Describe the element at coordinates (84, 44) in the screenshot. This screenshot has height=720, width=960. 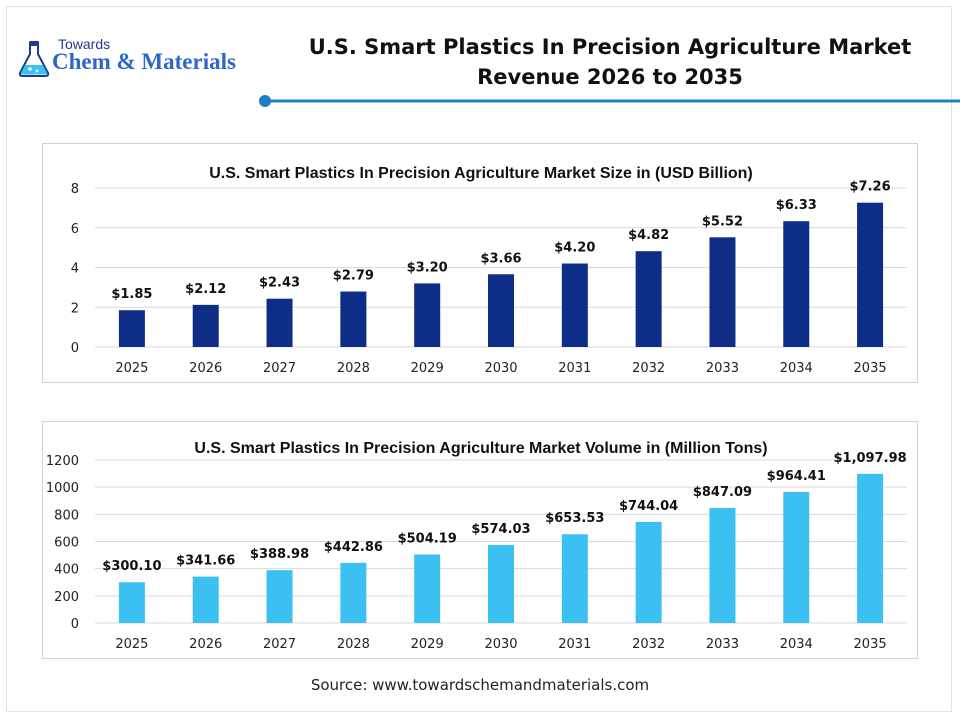
I see `logo-top-text: Towards` at that location.